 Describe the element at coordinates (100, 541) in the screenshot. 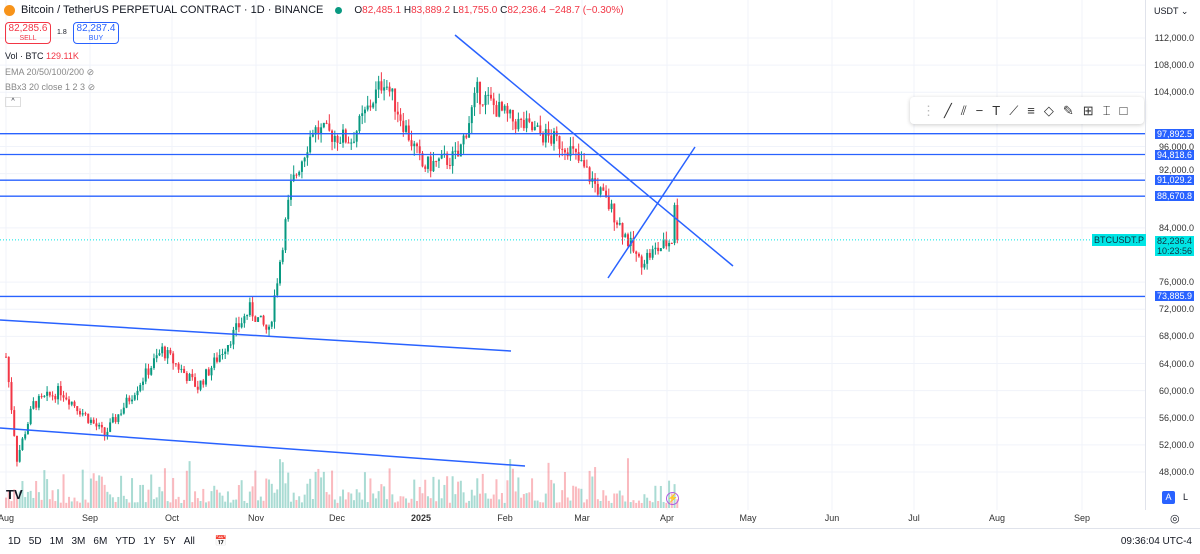

I see `range-button-6m: 6M` at that location.